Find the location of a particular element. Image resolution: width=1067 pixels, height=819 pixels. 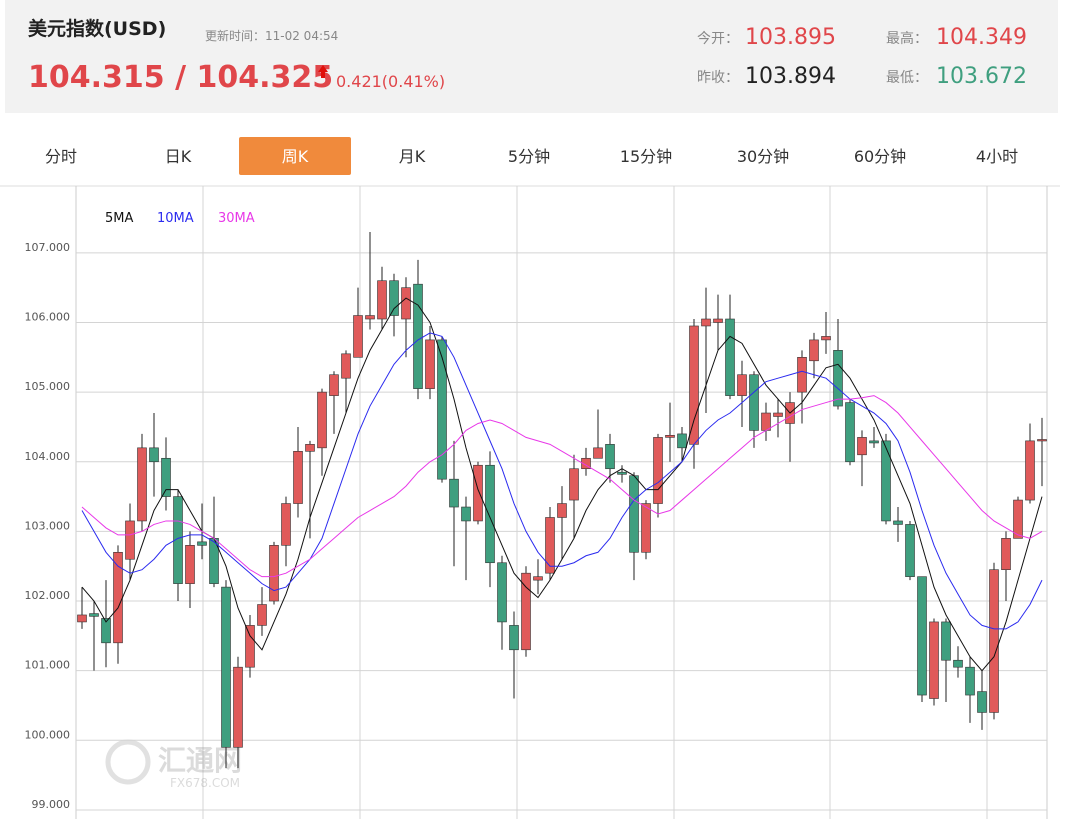

tab-bar: 分时 日K 周K 月K 5分钟 15分钟 30分钟 60分钟 4小时 is located at coordinates (531, 156).